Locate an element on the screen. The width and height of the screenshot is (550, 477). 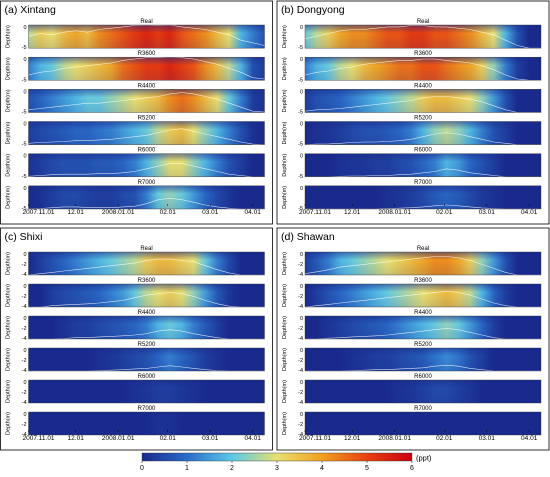
subplot-title: Real is located at coordinates (146, 22).